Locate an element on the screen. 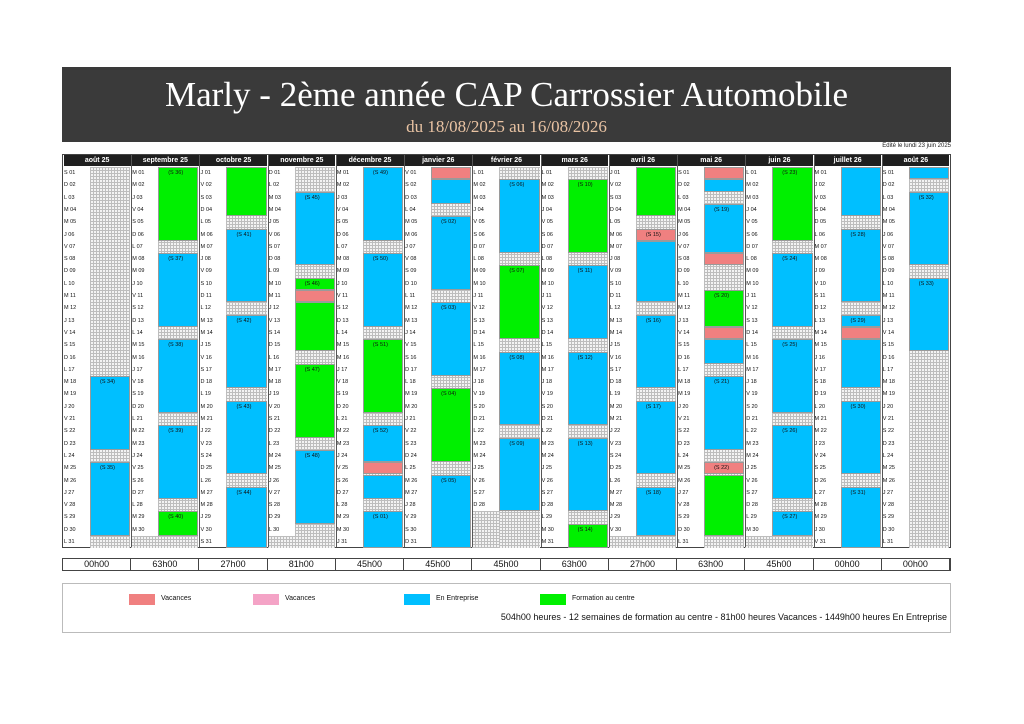  day-label: M 10 is located at coordinates (274, 283).